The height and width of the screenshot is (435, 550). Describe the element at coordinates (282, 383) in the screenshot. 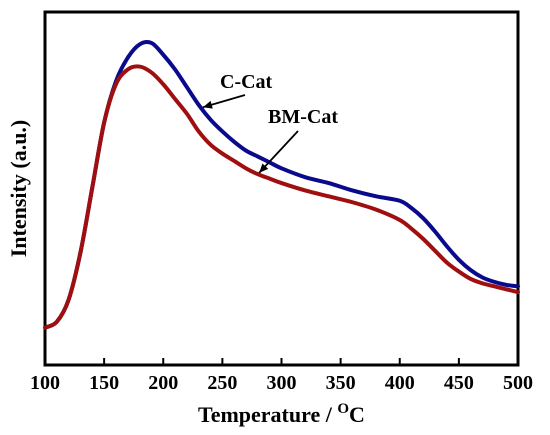

I see `x-tick-label: 300` at that location.